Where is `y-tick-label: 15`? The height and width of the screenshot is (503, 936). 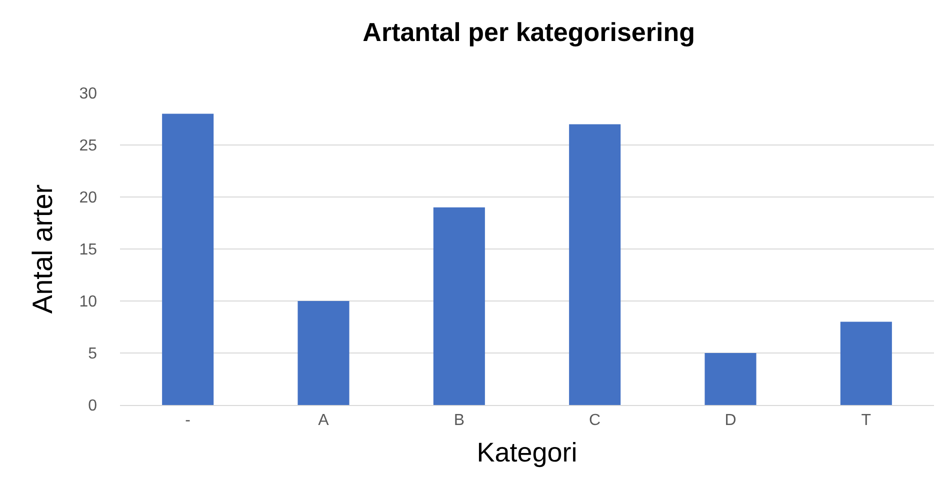
y-tick-label: 15 is located at coordinates (88, 250).